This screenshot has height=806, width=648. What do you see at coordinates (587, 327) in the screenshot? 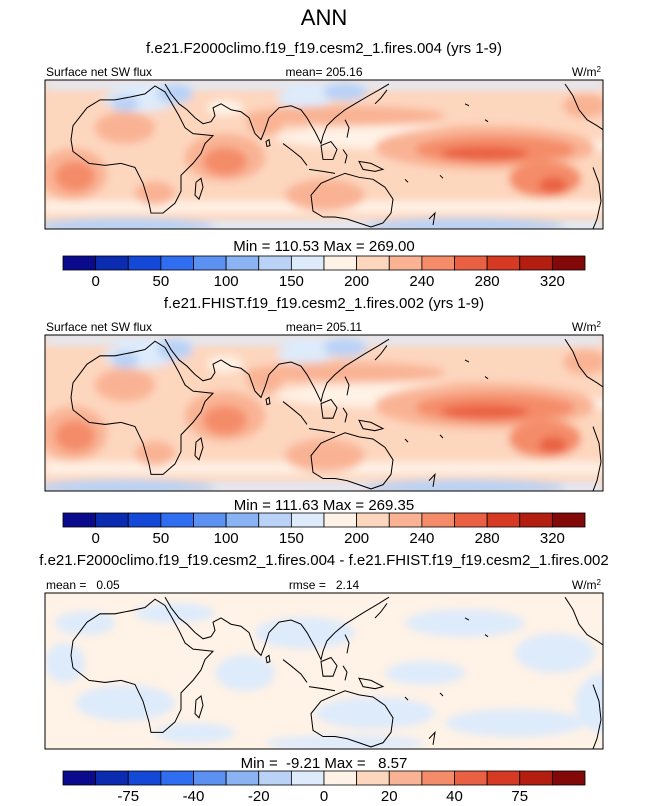
I see `panel-2-units: W/m2` at bounding box center [587, 327].